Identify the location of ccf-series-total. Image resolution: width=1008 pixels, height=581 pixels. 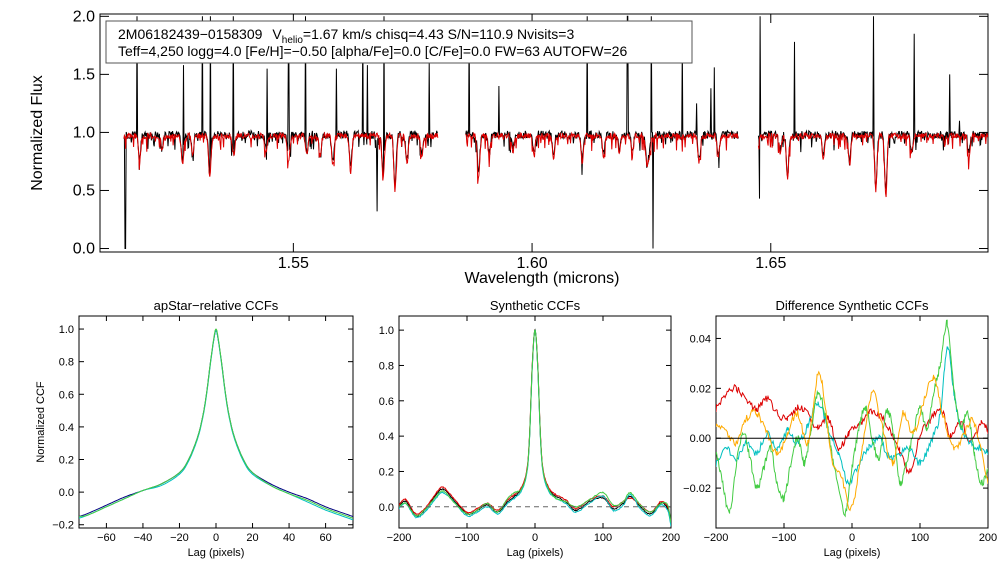
(535, 426).